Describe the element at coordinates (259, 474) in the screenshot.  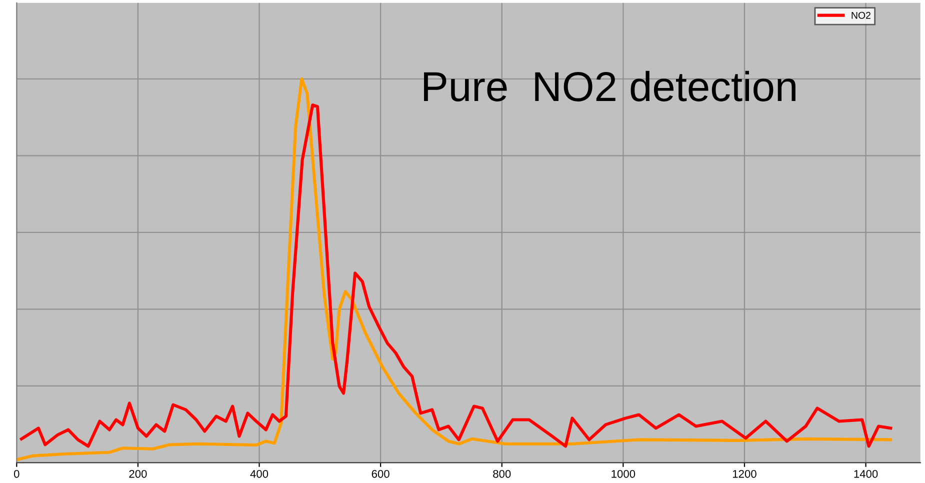
I see `x-tick-label: 400` at that location.